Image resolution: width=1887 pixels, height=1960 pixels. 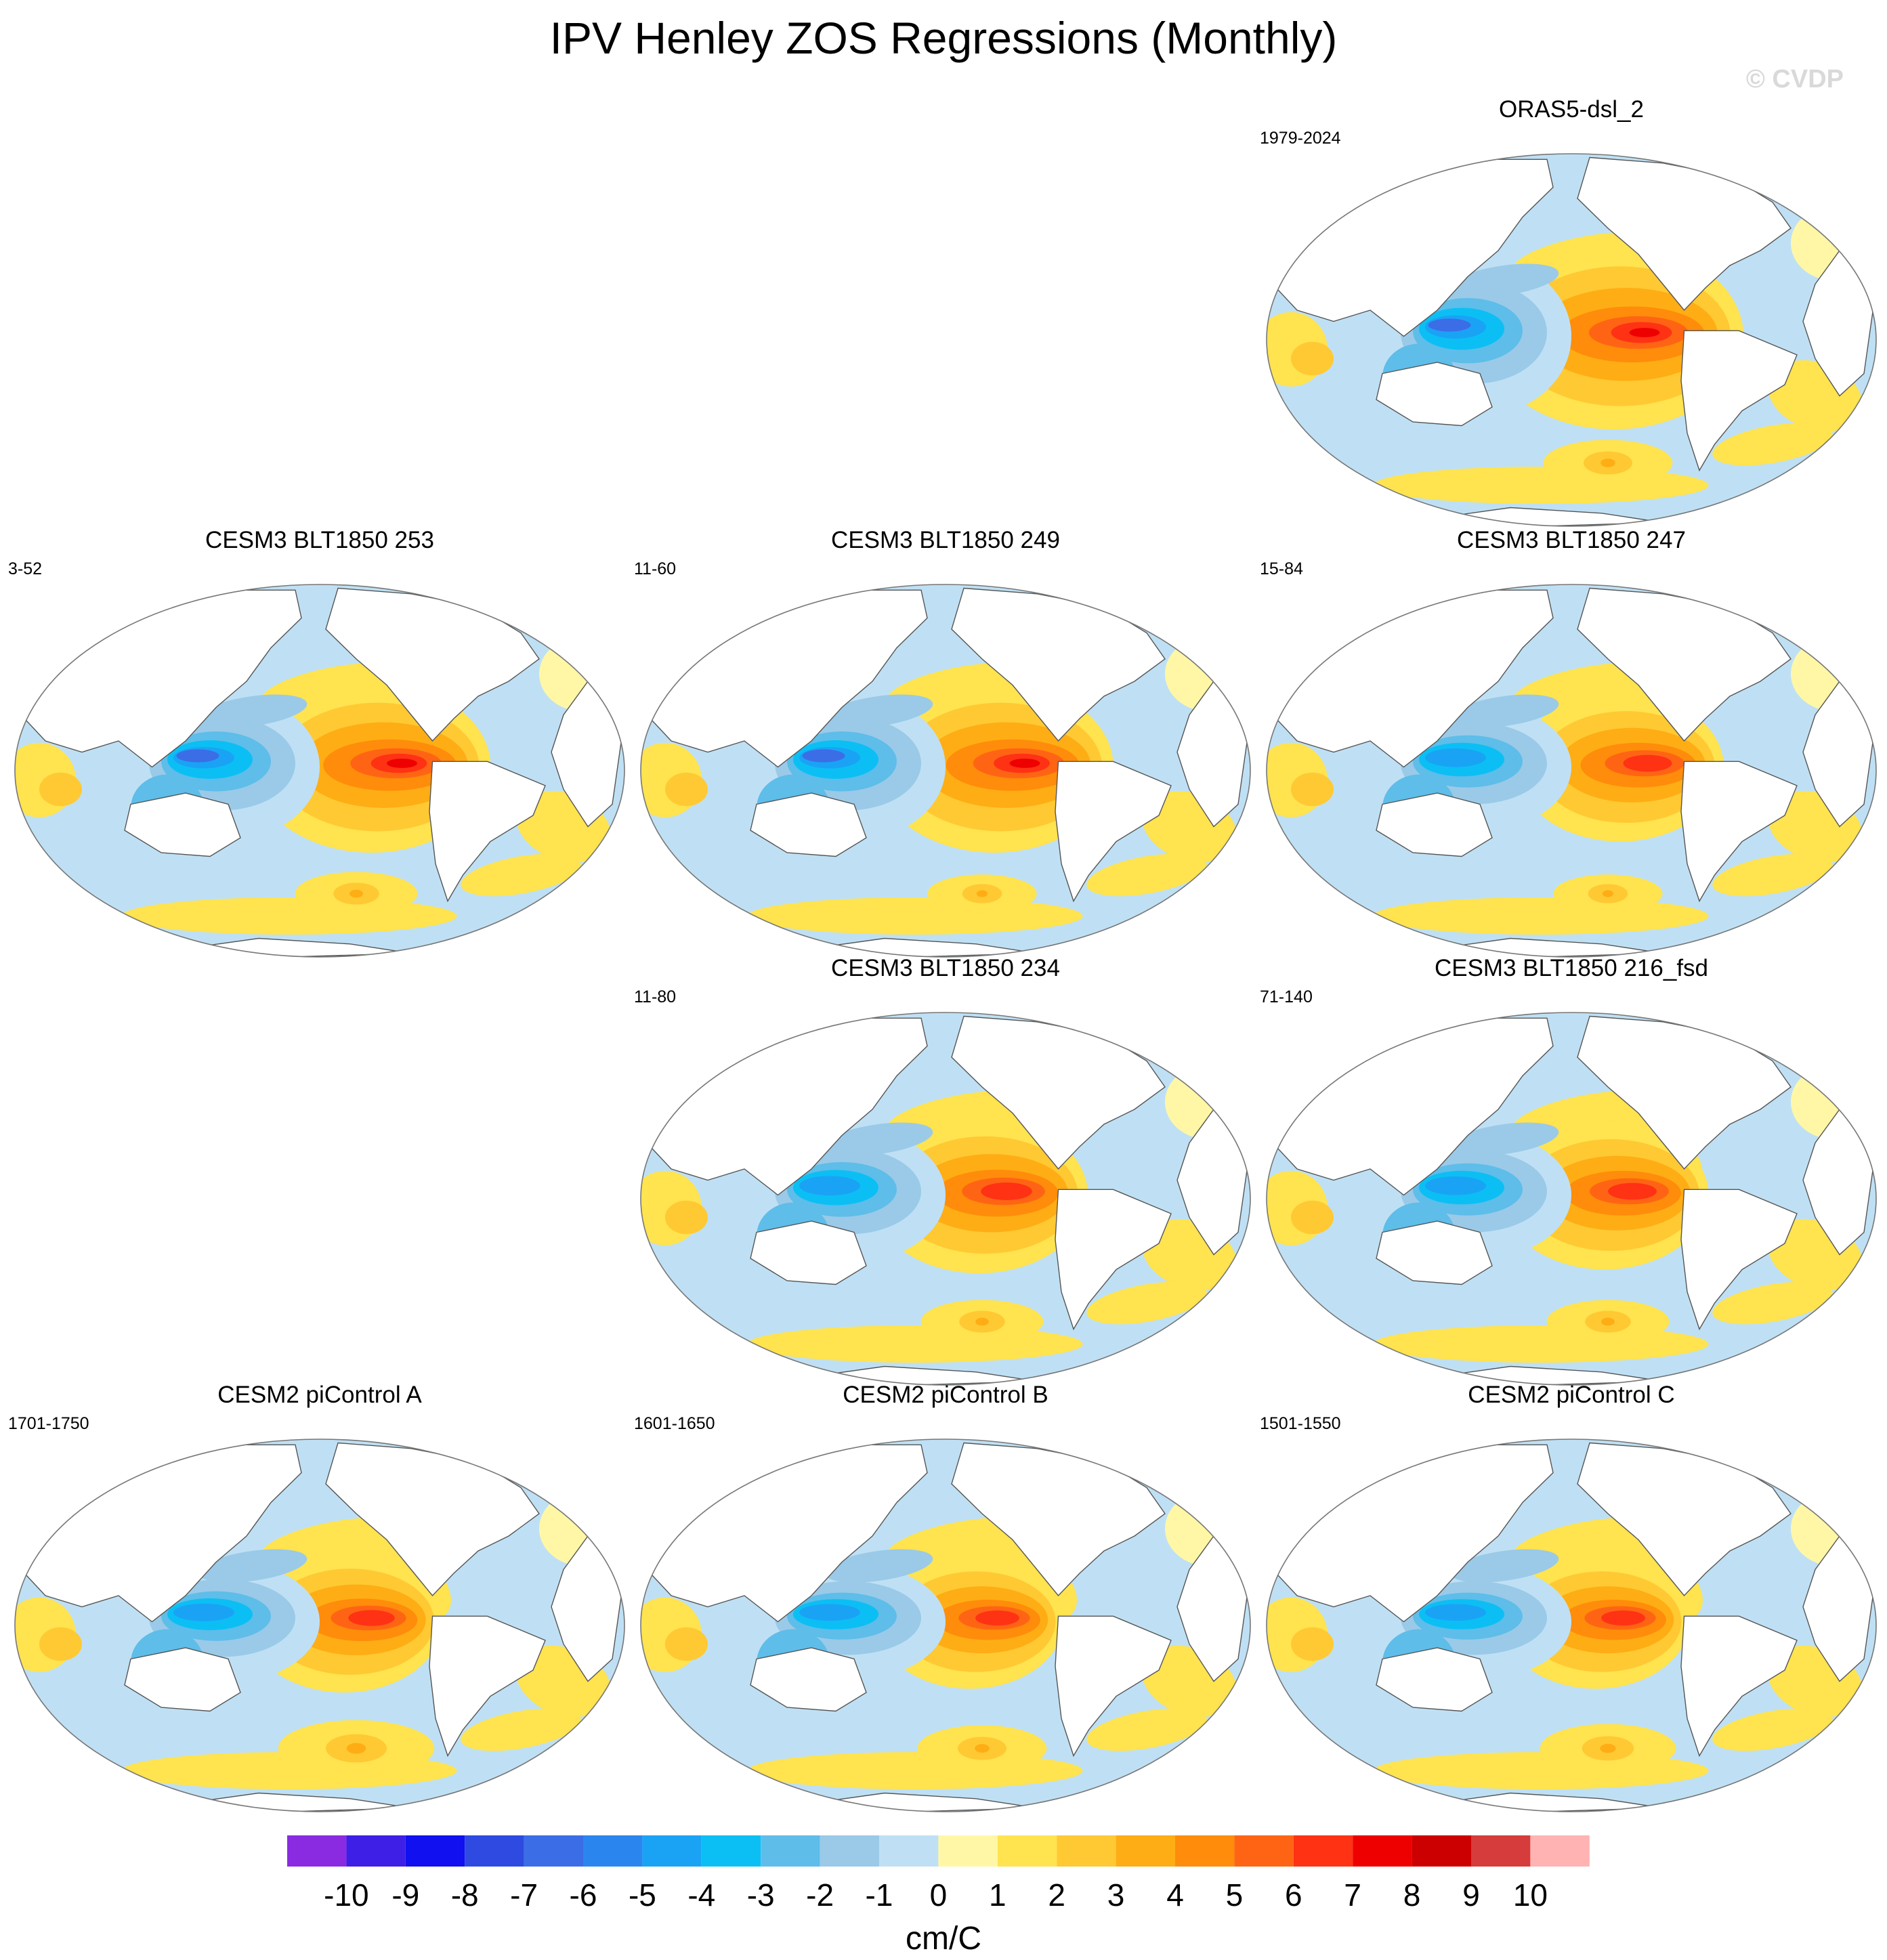 I want to click on colorbar-tick-label: 10, so click(x=1531, y=1895).